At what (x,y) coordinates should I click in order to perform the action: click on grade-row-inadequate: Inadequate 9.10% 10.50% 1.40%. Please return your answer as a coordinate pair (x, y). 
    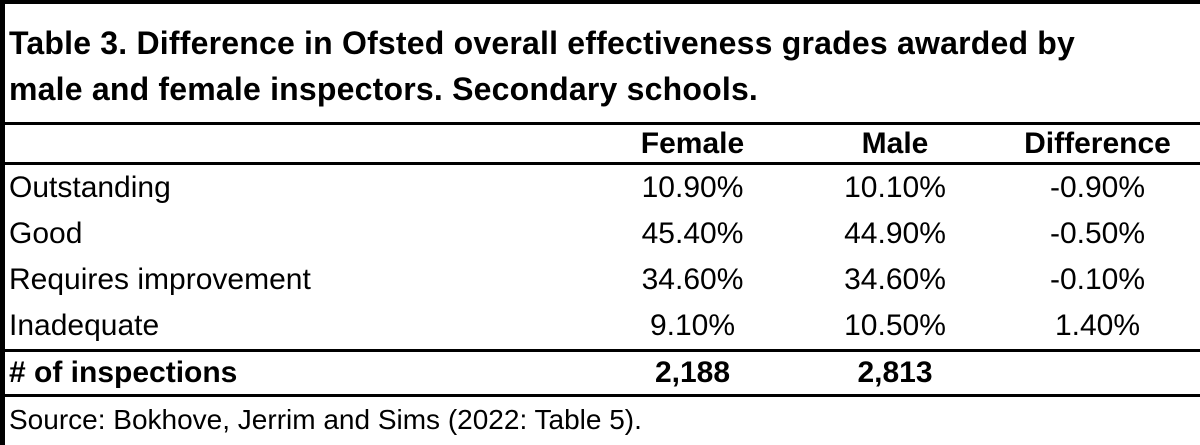
    Looking at the image, I should click on (602, 326).